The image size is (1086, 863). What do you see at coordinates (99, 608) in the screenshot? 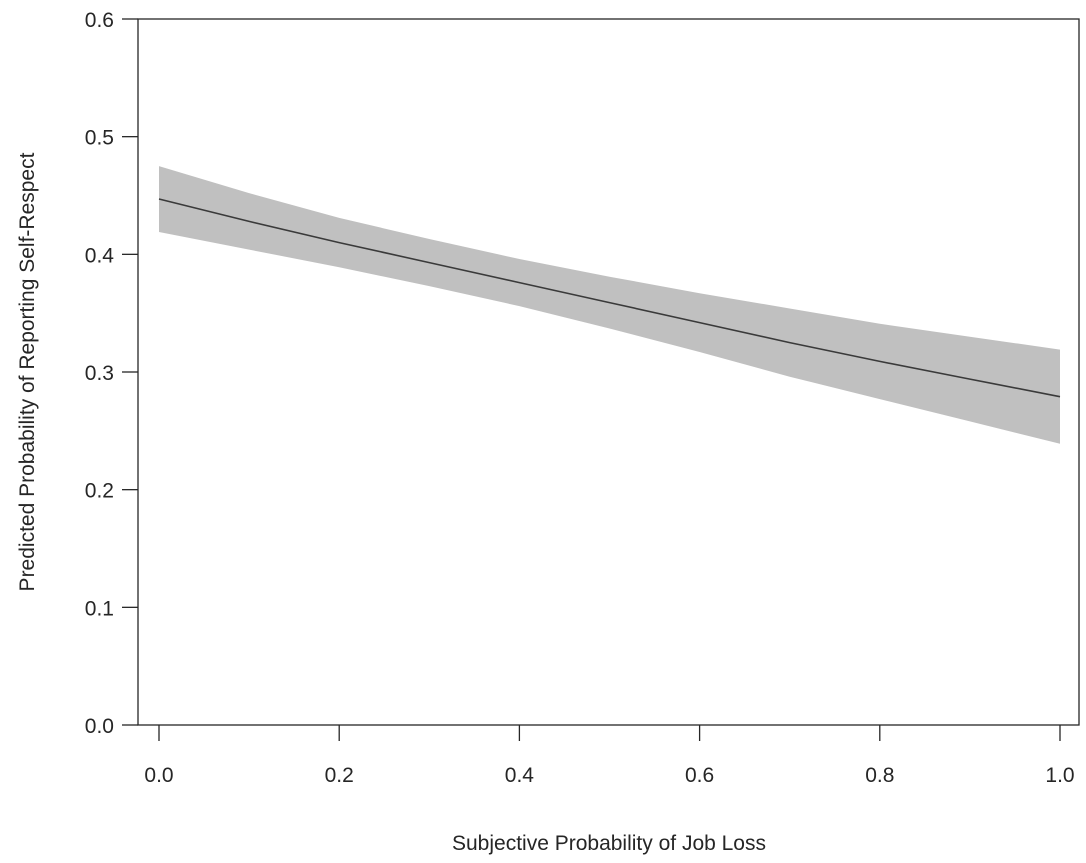
I see `y-tick-label: 0.1` at bounding box center [99, 608].